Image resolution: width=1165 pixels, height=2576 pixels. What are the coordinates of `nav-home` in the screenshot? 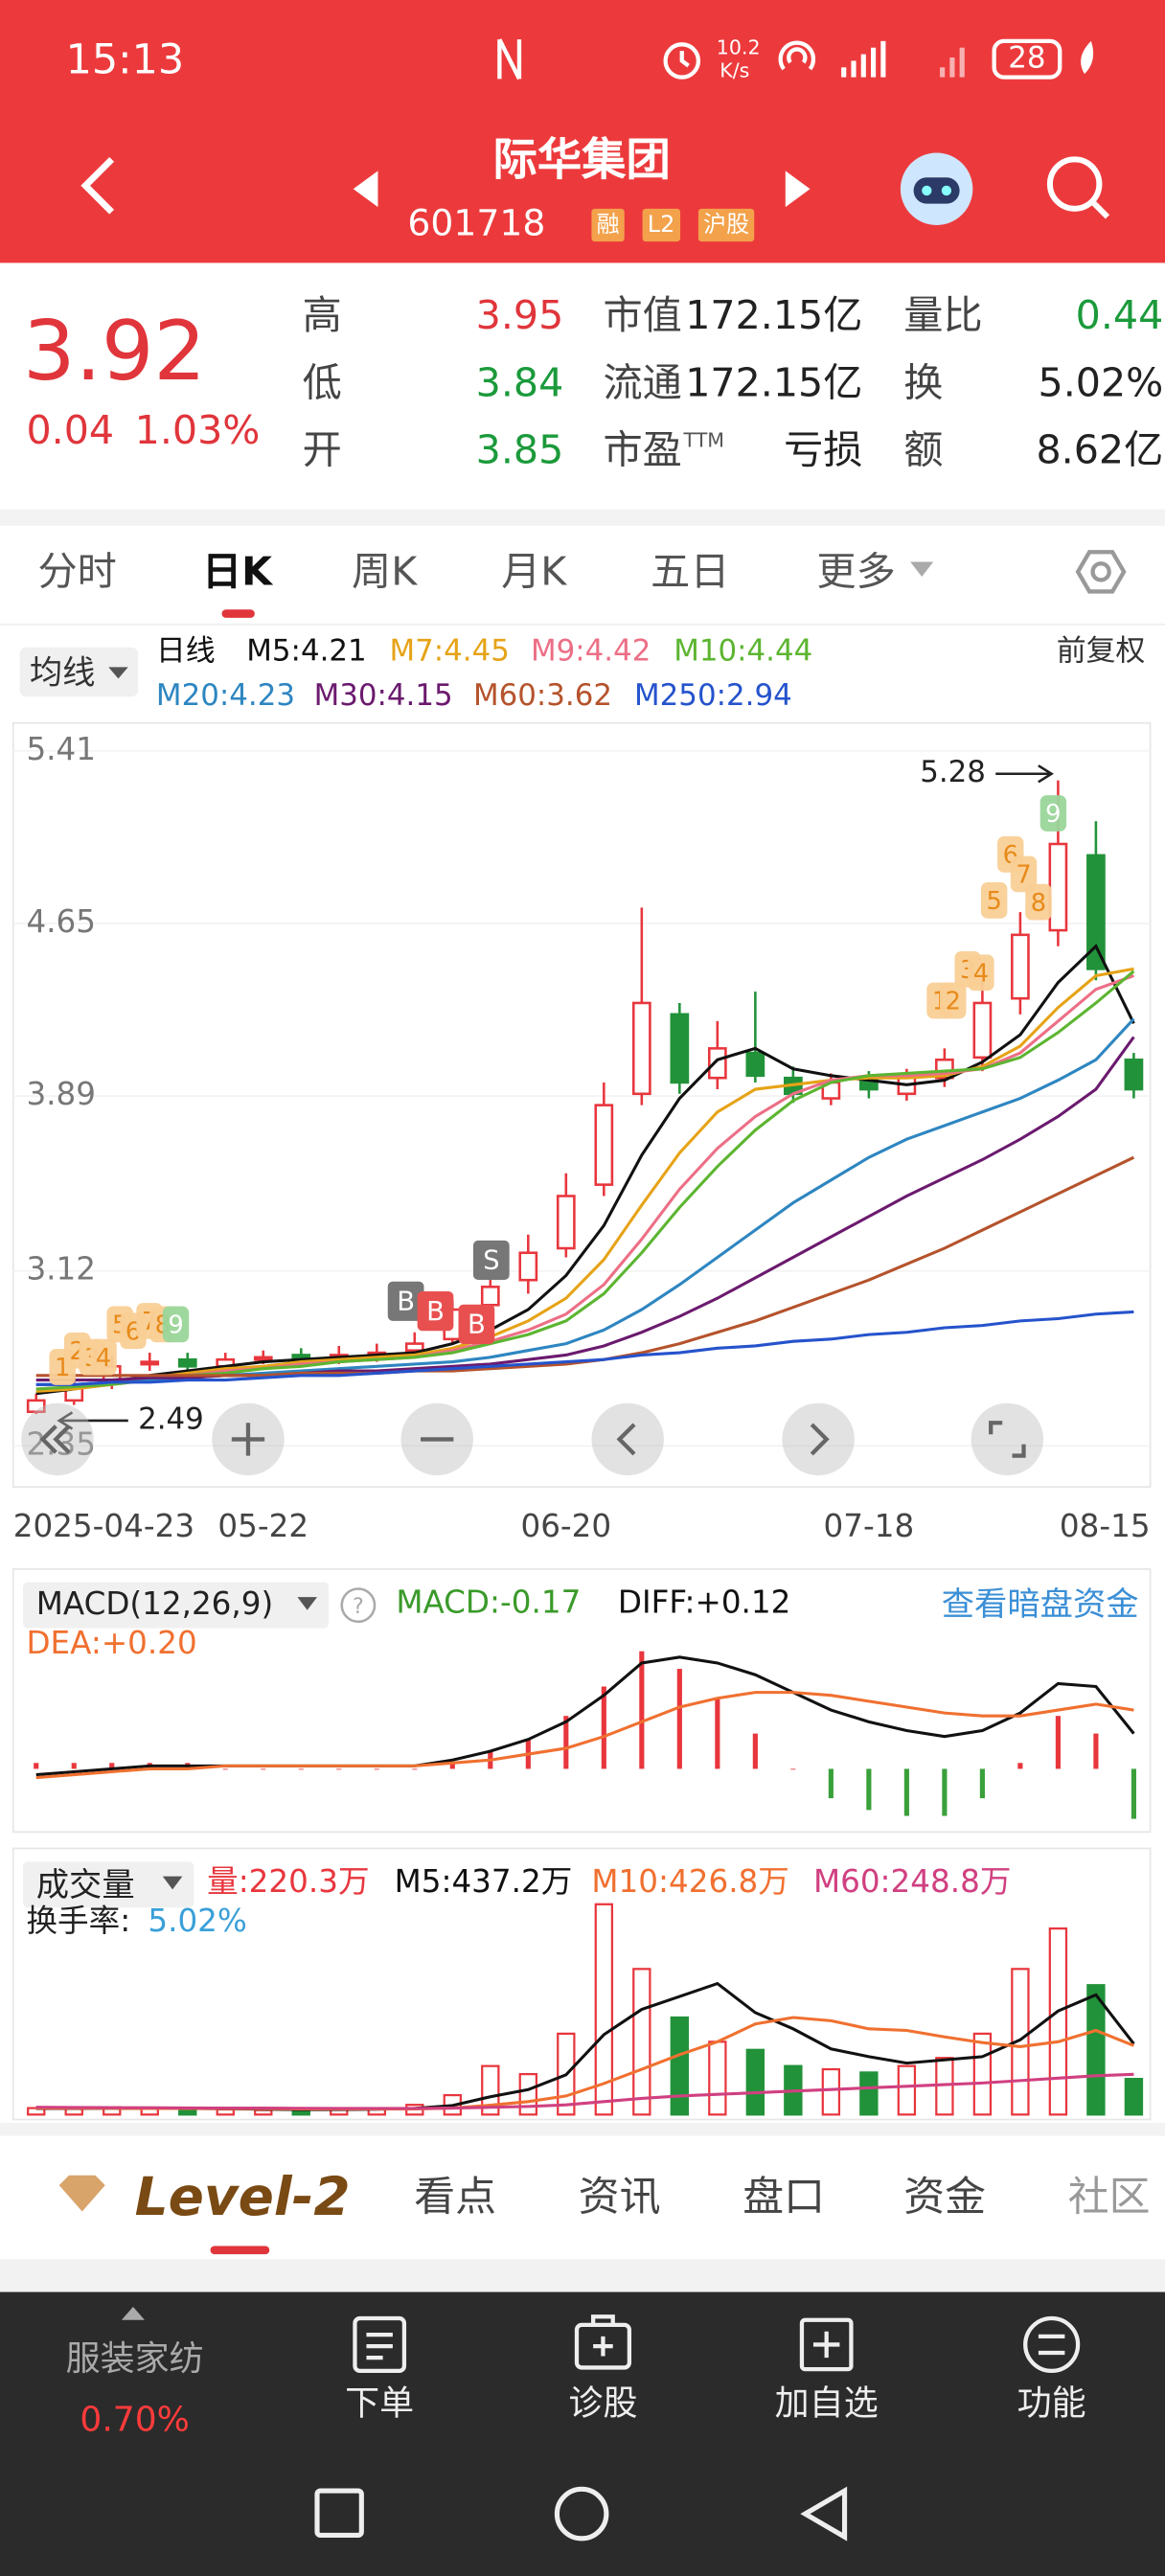 It's located at (581, 2514).